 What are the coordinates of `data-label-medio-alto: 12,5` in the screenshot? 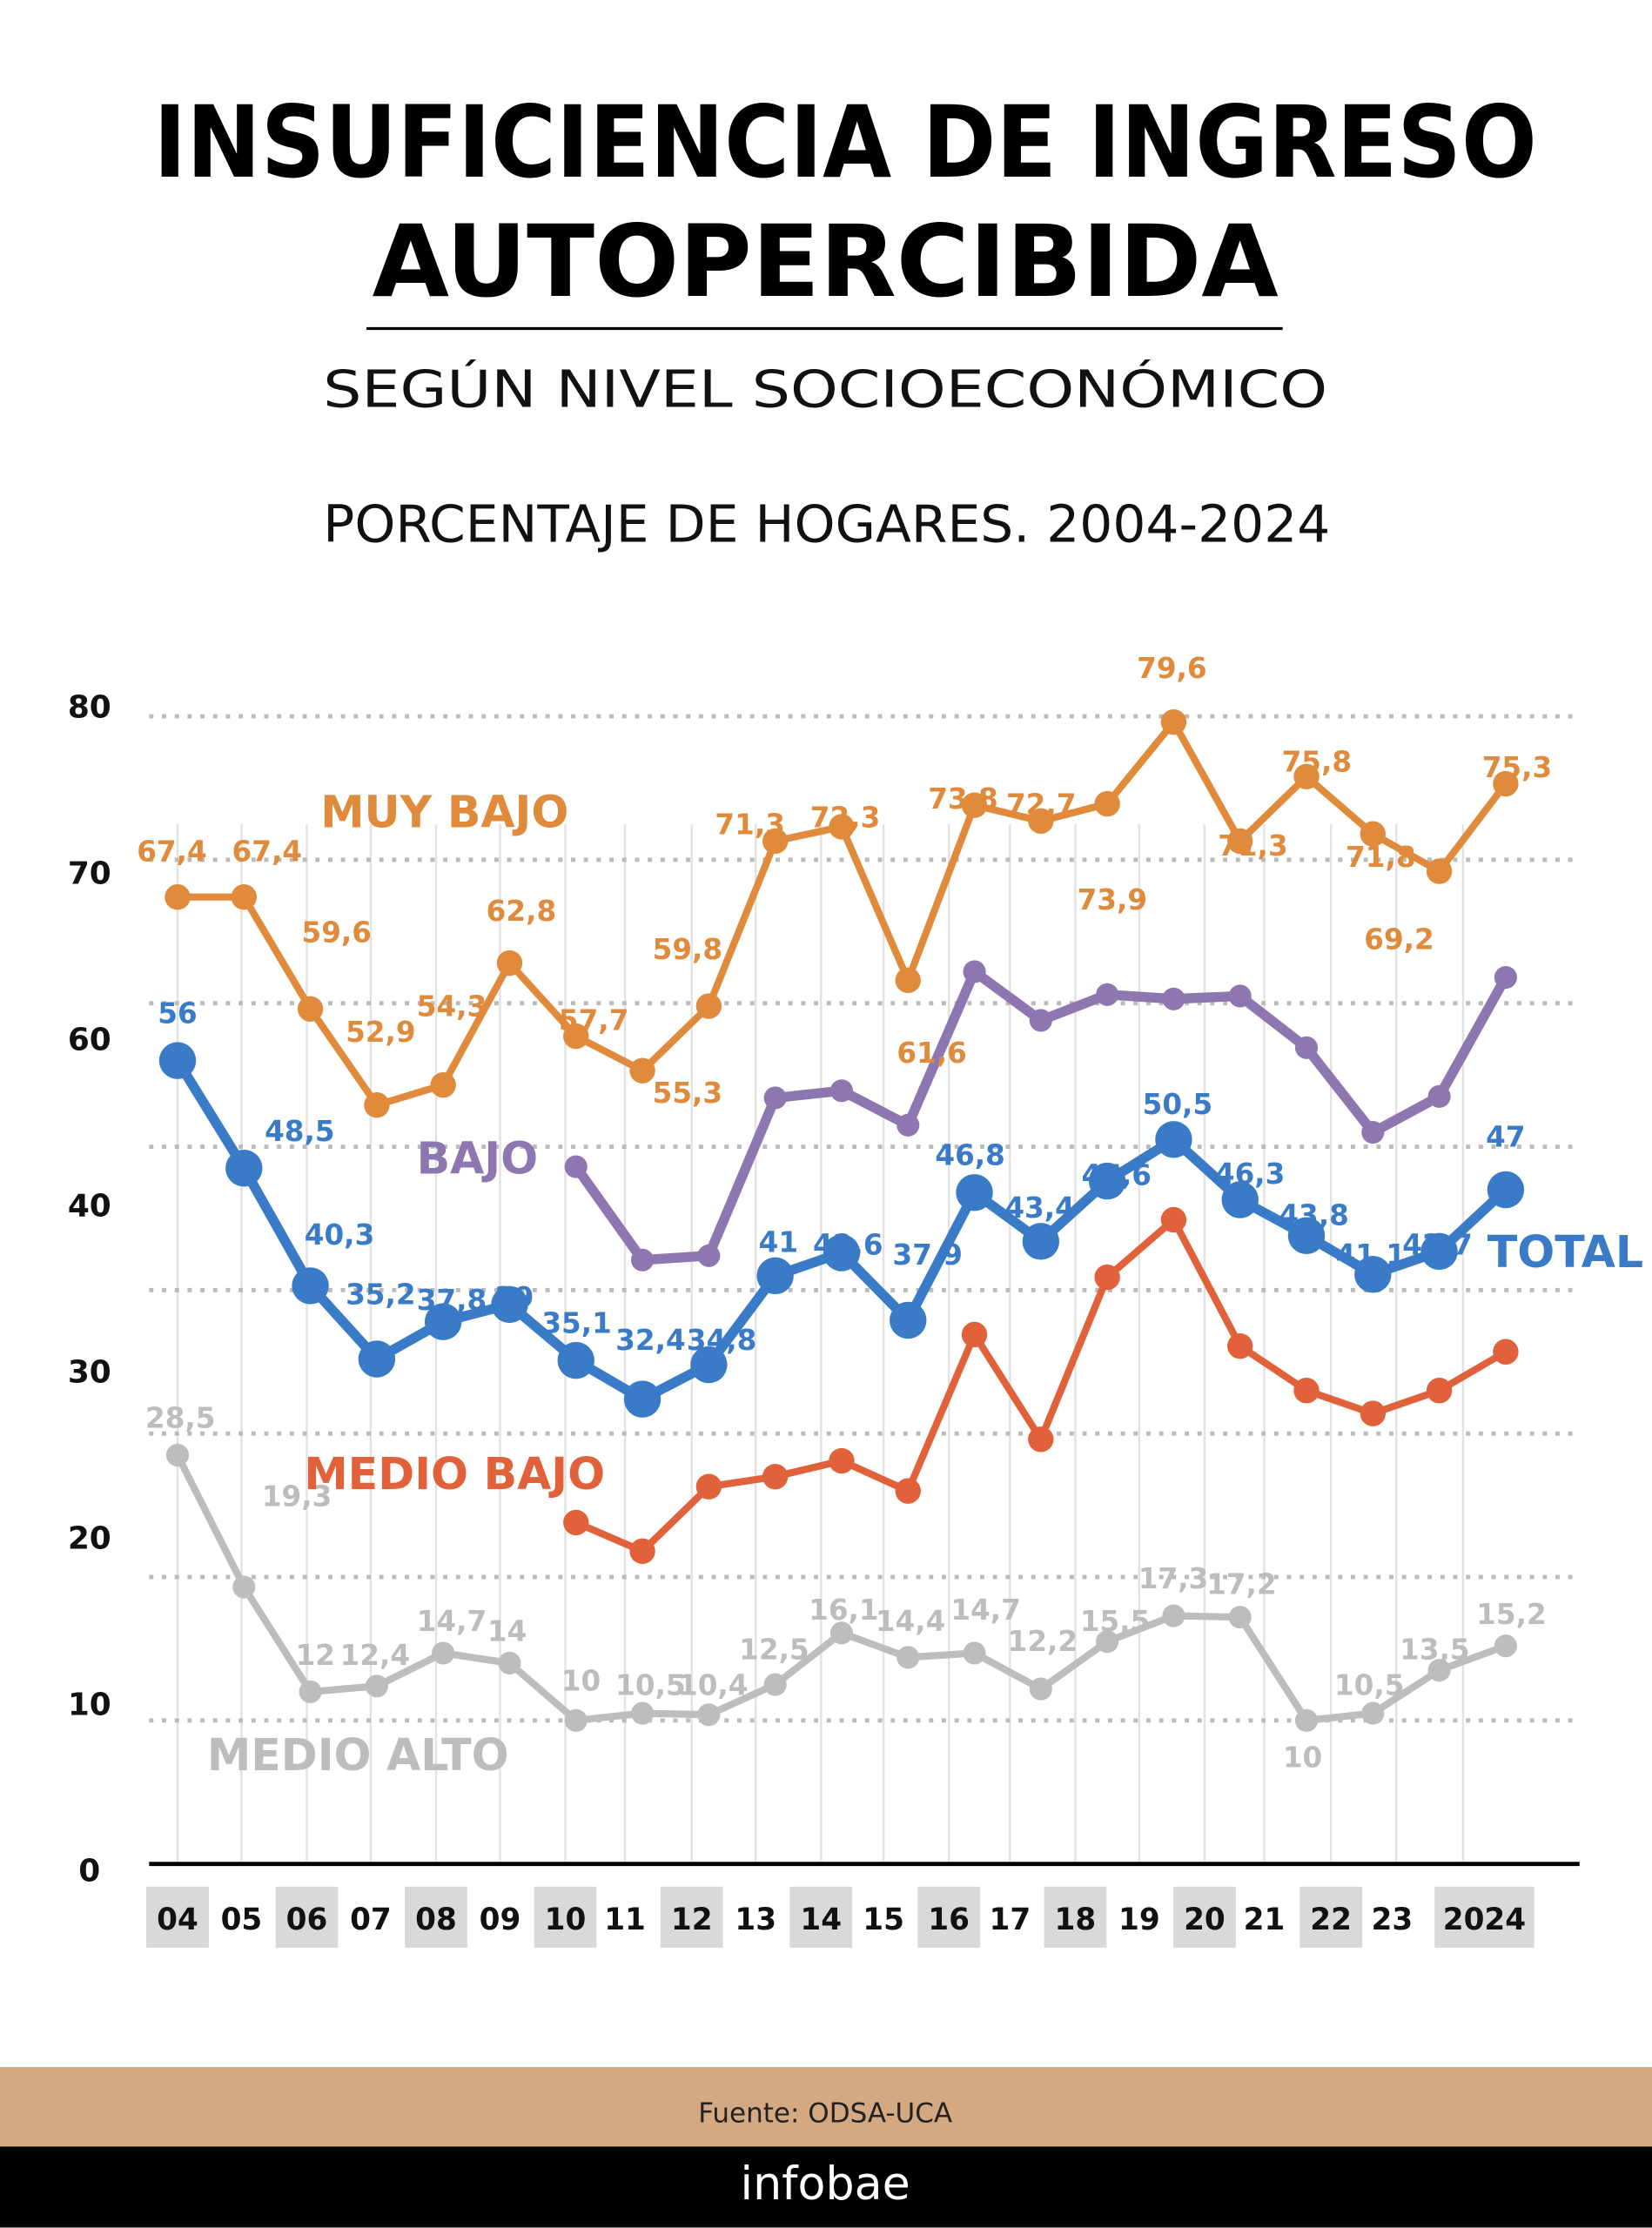 It's located at (774, 1651).